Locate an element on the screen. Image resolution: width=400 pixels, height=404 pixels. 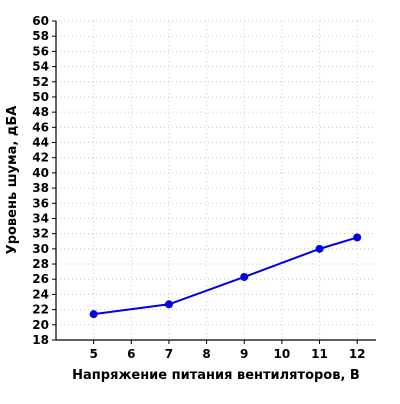
y-tick-label: 38 is located at coordinates (40, 188).